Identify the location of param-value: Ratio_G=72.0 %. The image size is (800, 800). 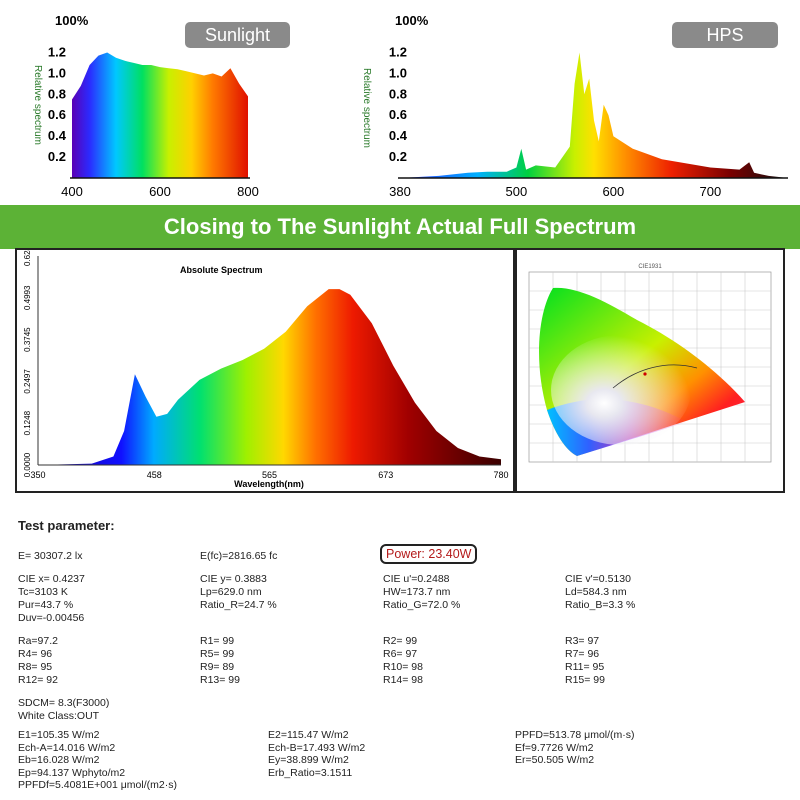
(422, 605).